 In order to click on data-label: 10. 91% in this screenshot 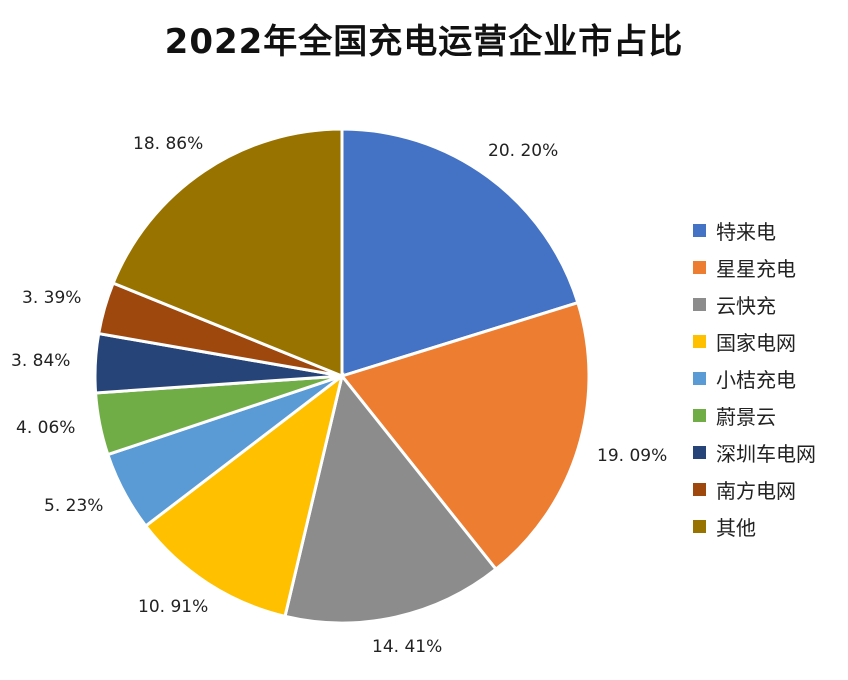, I will do `click(173, 607)`.